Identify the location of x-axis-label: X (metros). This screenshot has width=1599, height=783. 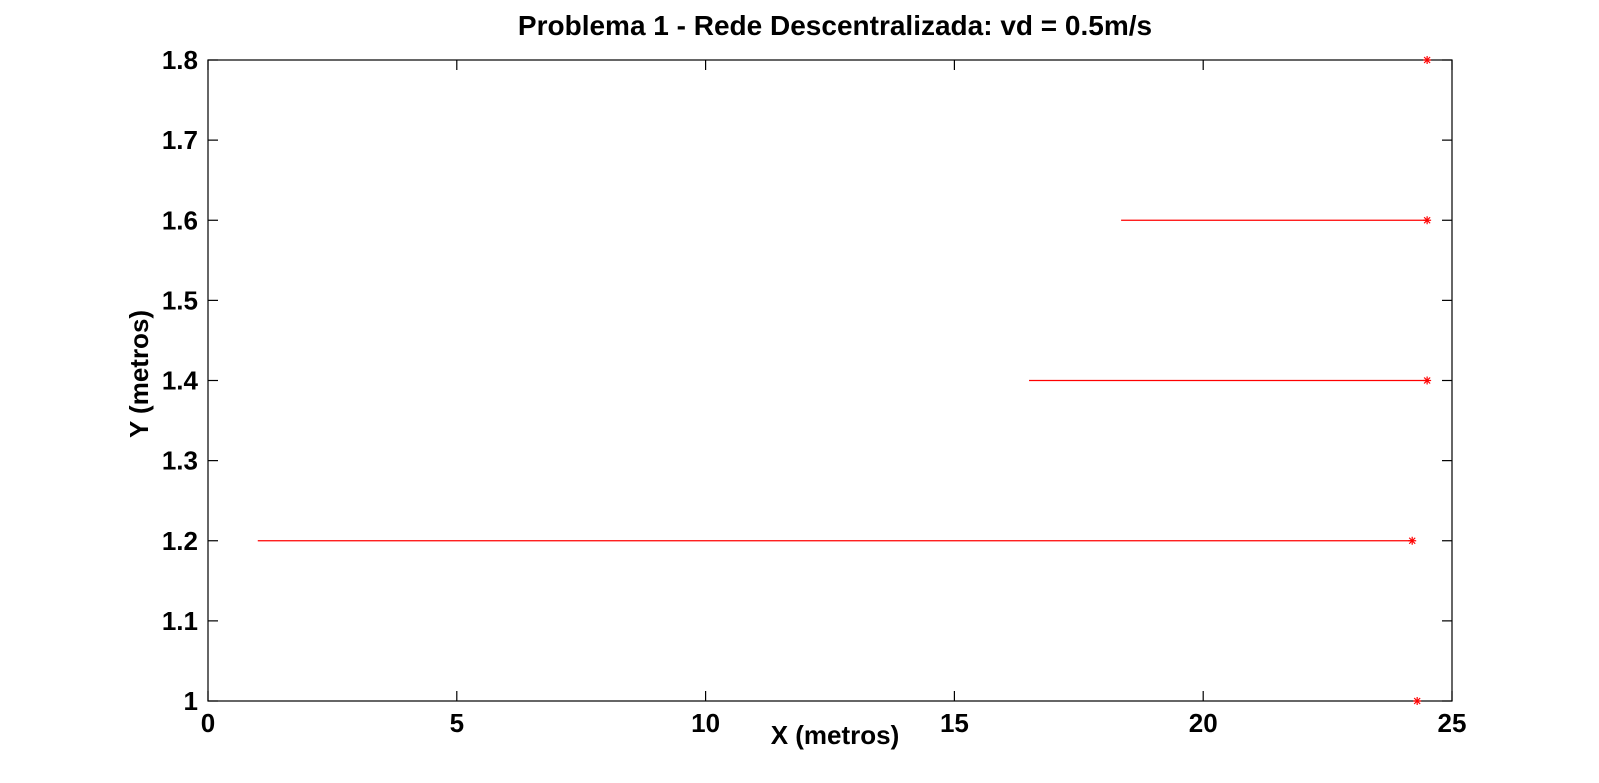
(835, 735).